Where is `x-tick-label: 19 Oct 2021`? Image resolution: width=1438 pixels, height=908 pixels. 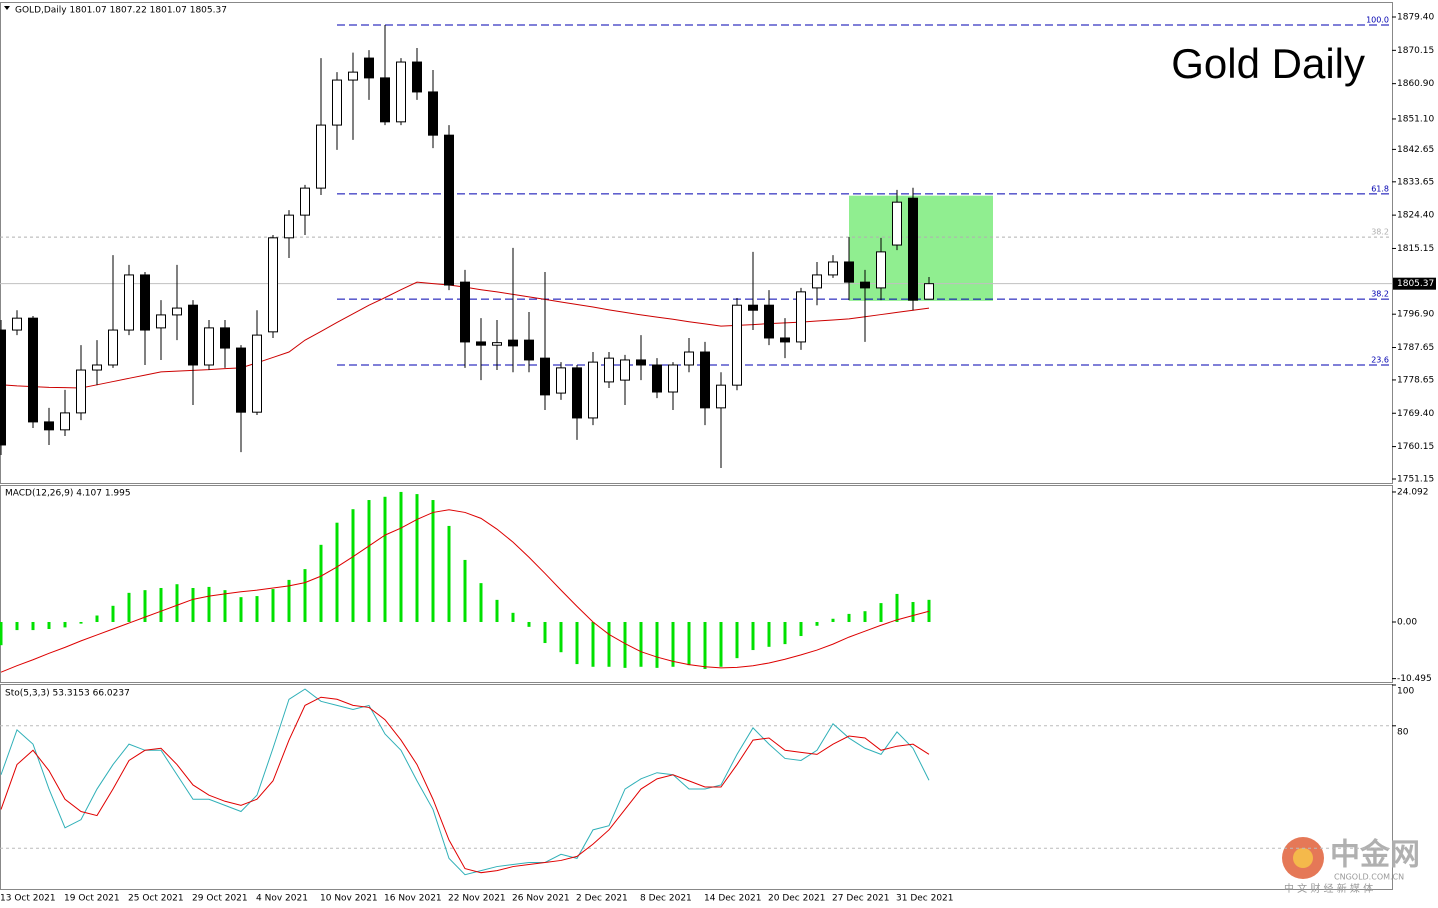 x-tick-label: 19 Oct 2021 is located at coordinates (92, 899).